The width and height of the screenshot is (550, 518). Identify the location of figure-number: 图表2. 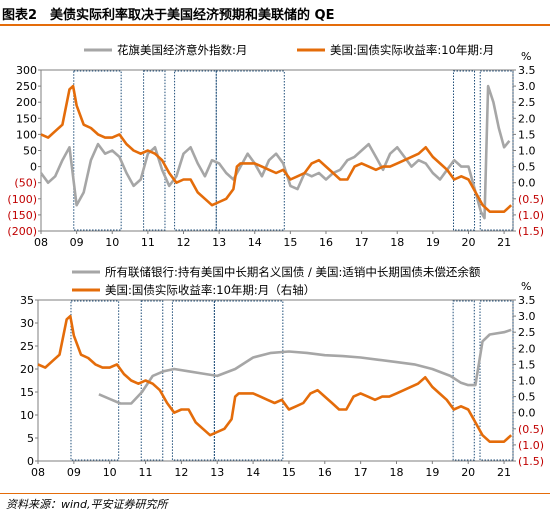
(20, 15).